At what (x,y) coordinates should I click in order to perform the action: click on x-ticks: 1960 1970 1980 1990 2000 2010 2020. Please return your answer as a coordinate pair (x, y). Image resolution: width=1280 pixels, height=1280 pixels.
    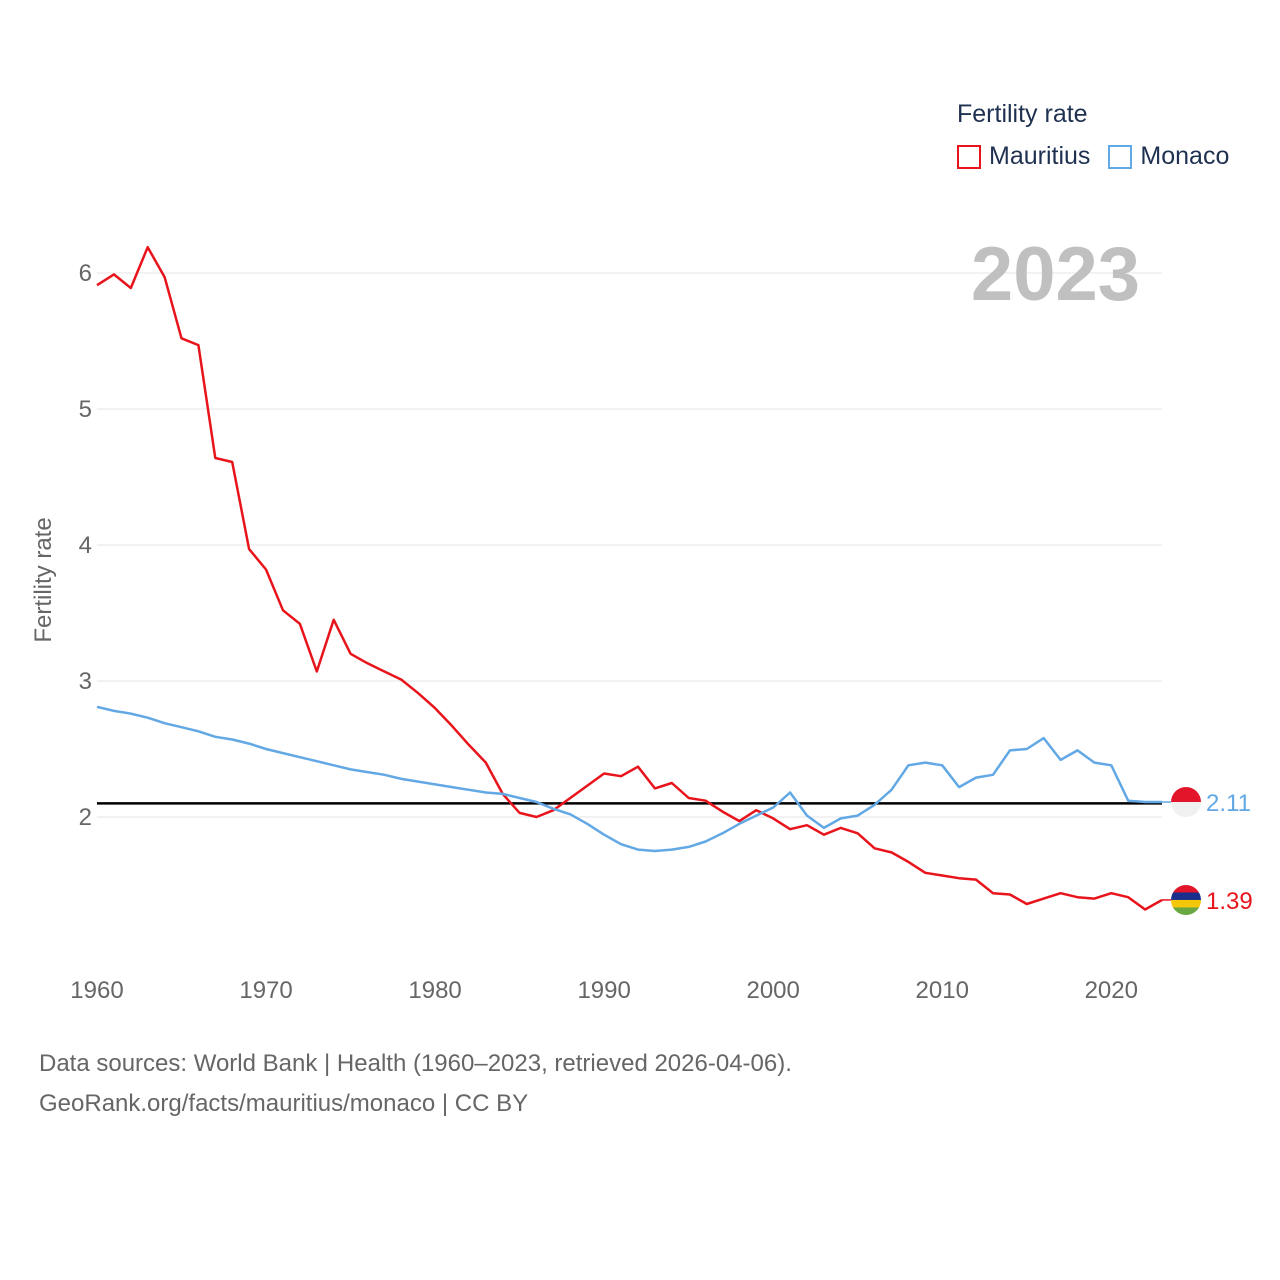
    Looking at the image, I should click on (604, 990).